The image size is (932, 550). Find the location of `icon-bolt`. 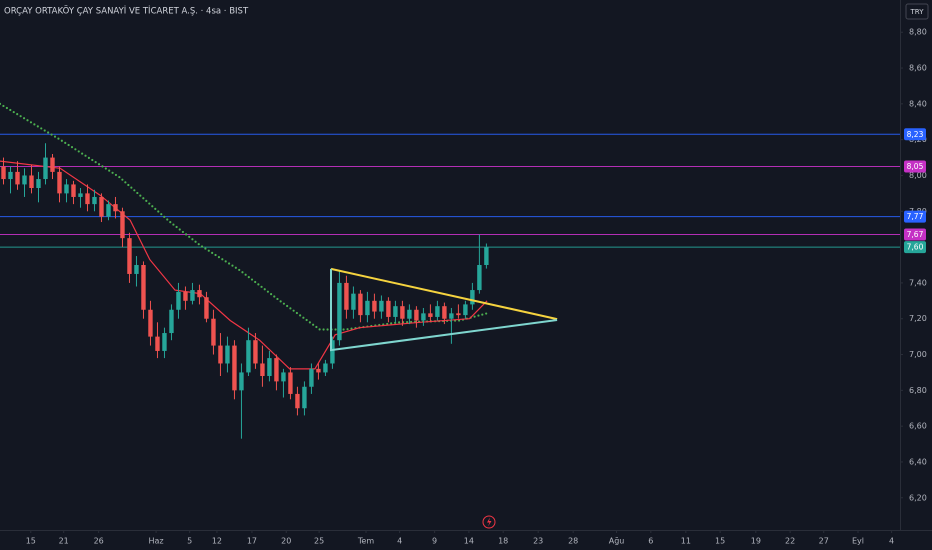

icon-bolt is located at coordinates (489, 522).